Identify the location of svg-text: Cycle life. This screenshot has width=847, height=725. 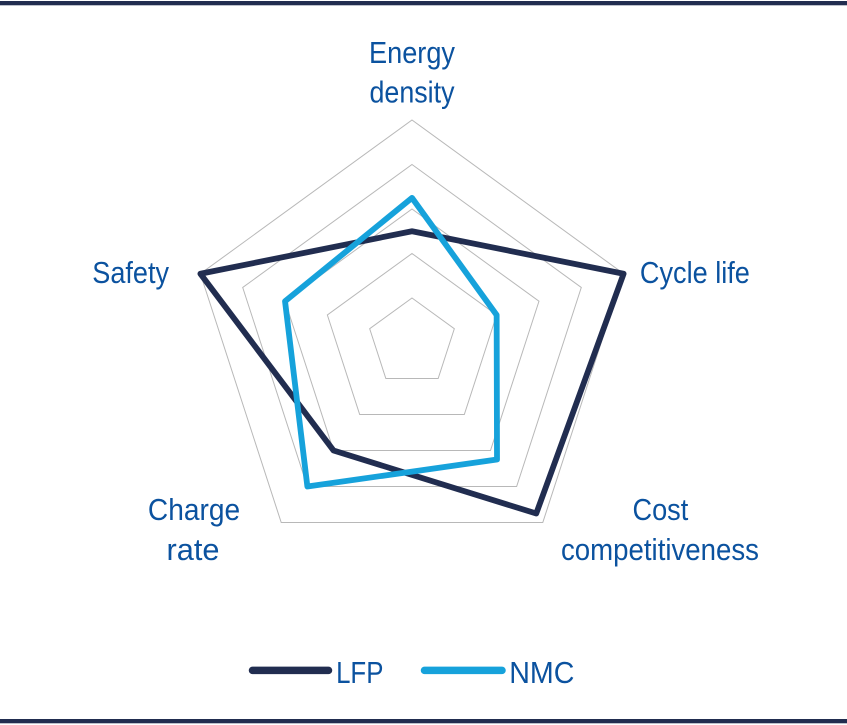
(695, 272).